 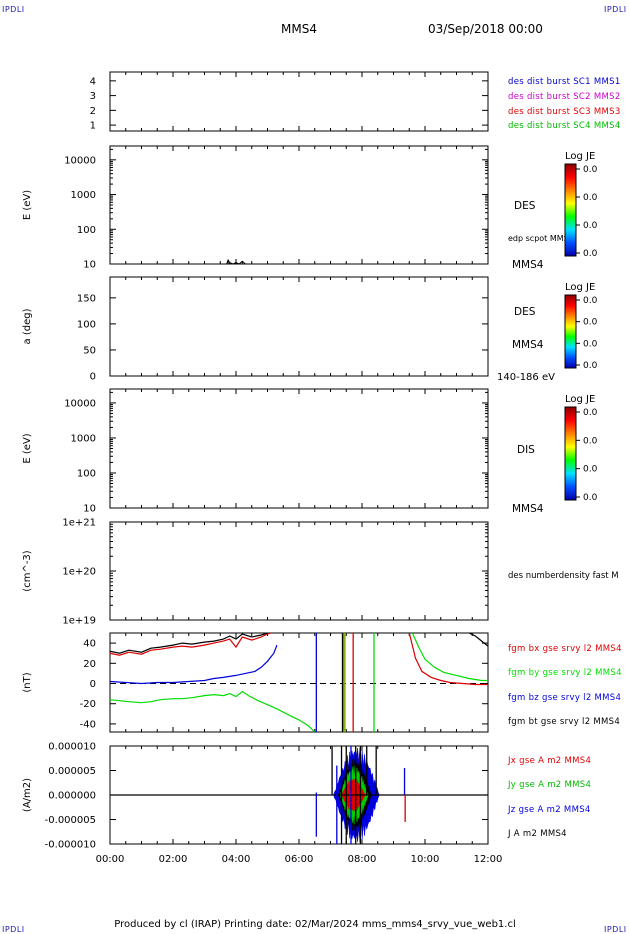 I want to click on y-tick-label: 20, so click(x=89, y=664).